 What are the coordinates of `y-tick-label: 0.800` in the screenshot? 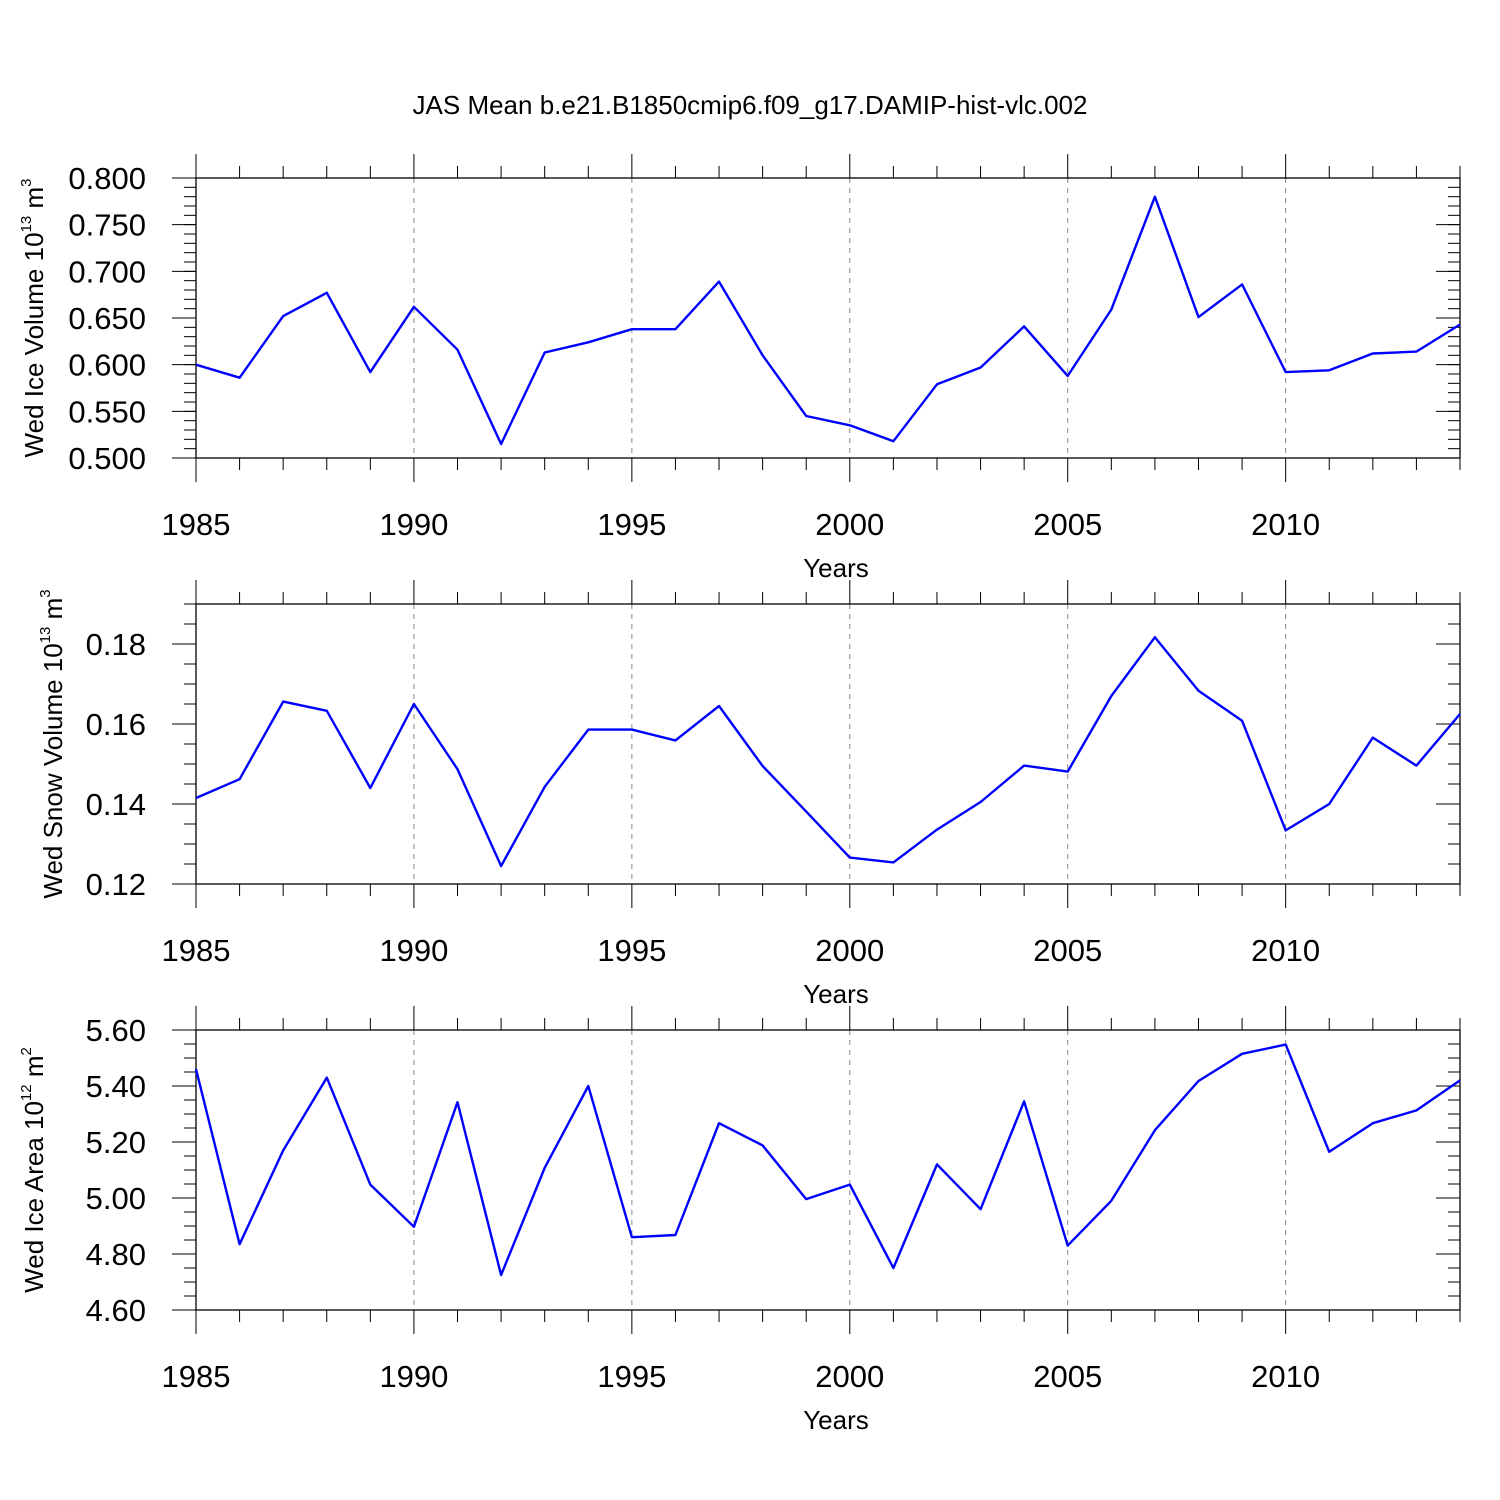 It's located at (107, 178).